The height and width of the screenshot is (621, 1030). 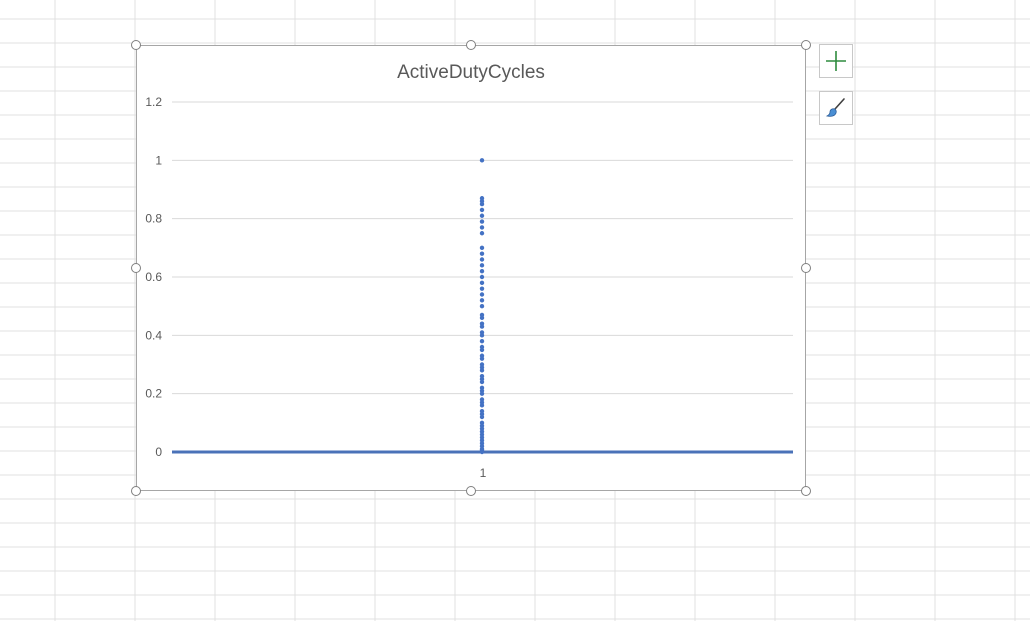 I want to click on y-tick-label: 1, so click(x=158, y=160).